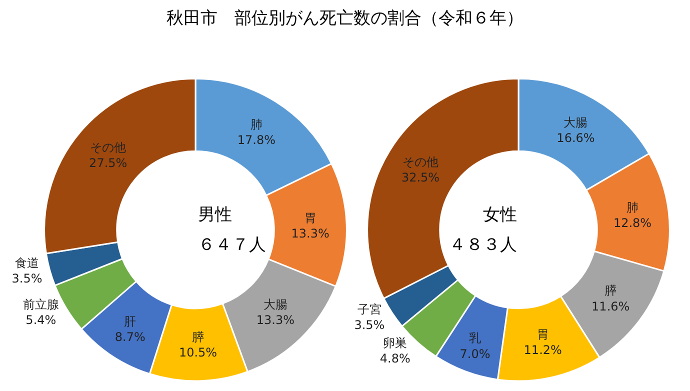 Image resolution: width=690 pixels, height=391 pixels. Describe the element at coordinates (483, 245) in the screenshot. I see `text: ４８３人` at that location.